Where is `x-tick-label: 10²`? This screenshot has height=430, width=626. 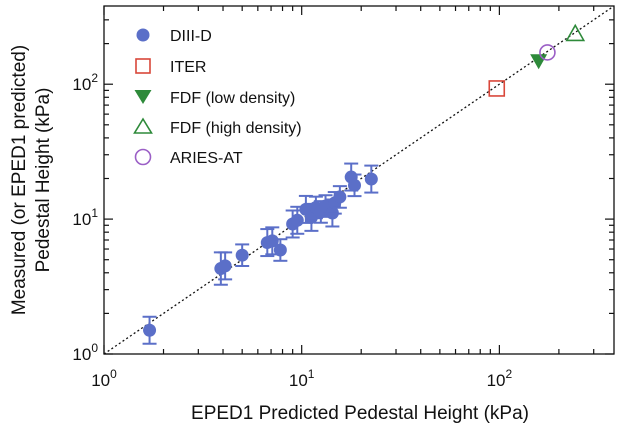 x-tick-label: 10² is located at coordinates (500, 378).